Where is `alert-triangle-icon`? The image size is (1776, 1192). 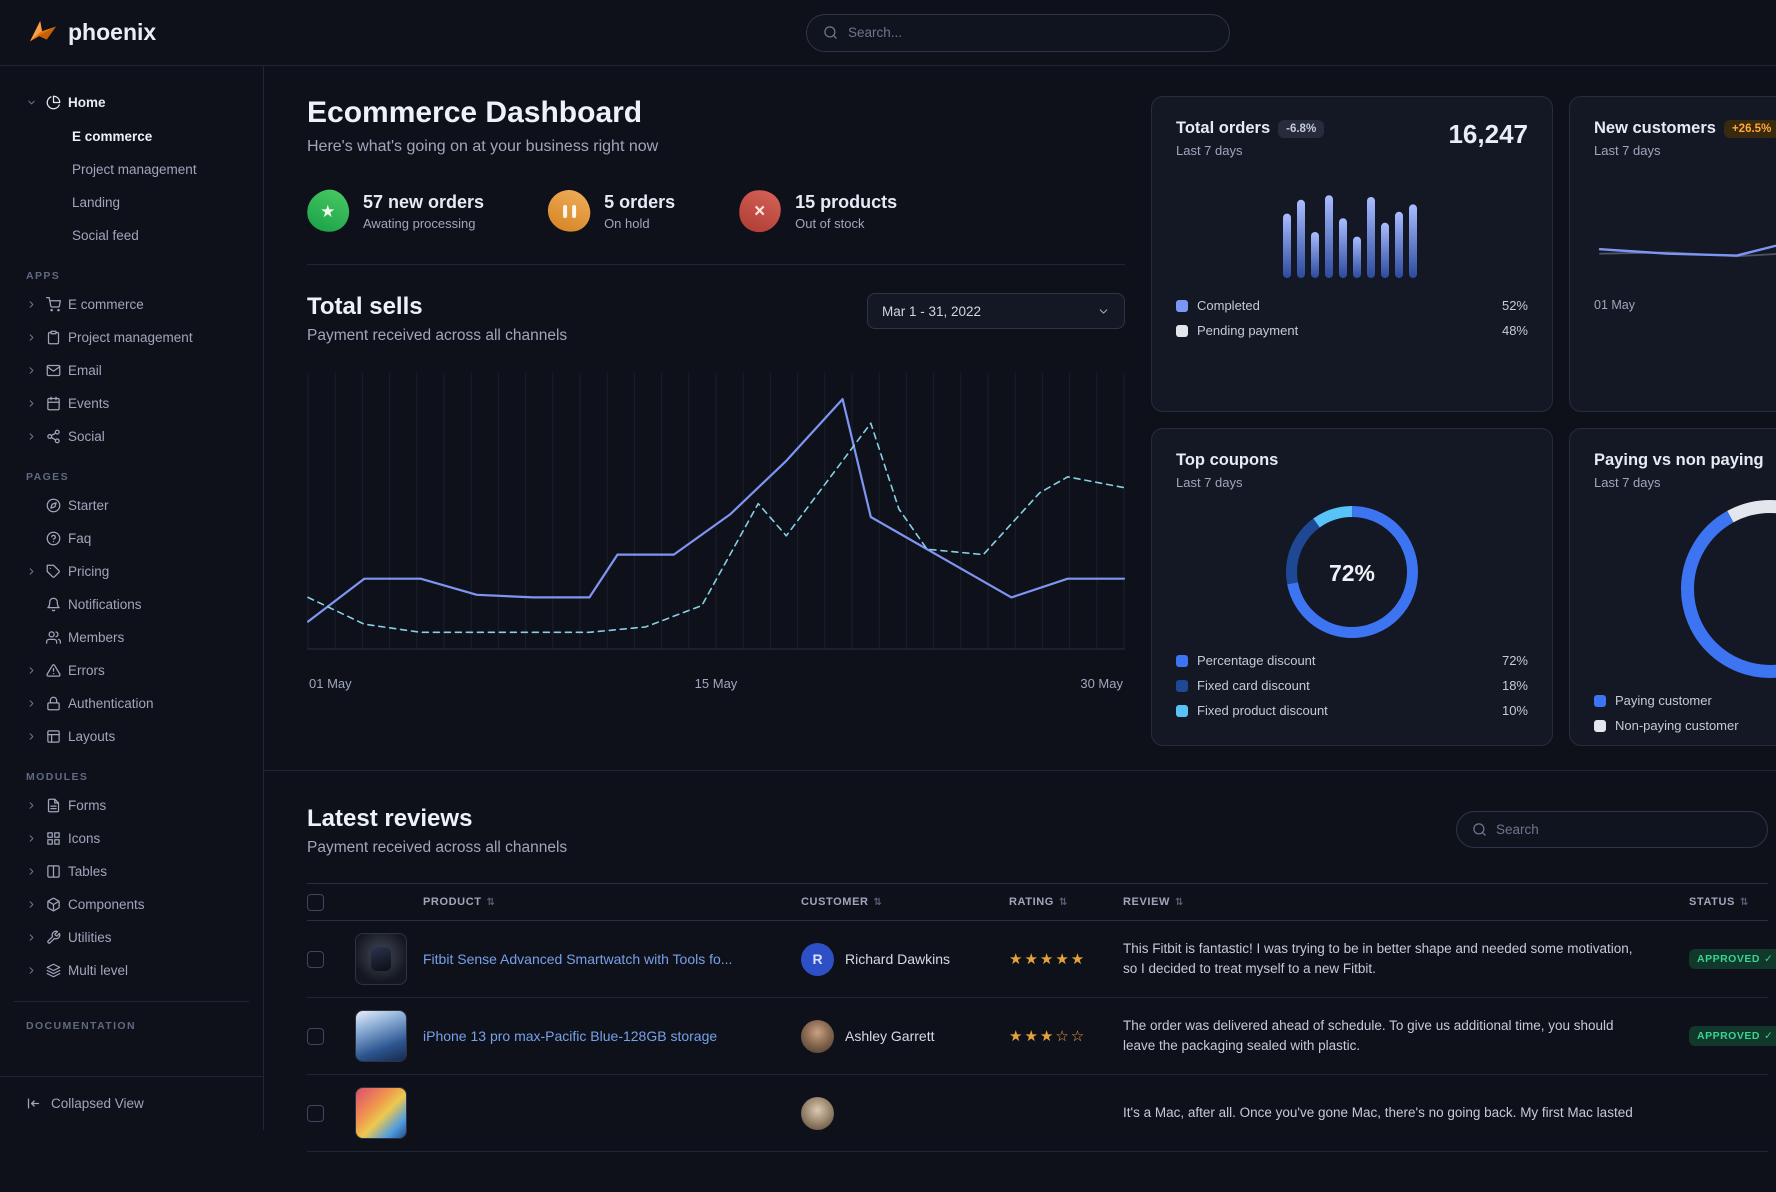
alert-triangle-icon is located at coordinates (53, 670).